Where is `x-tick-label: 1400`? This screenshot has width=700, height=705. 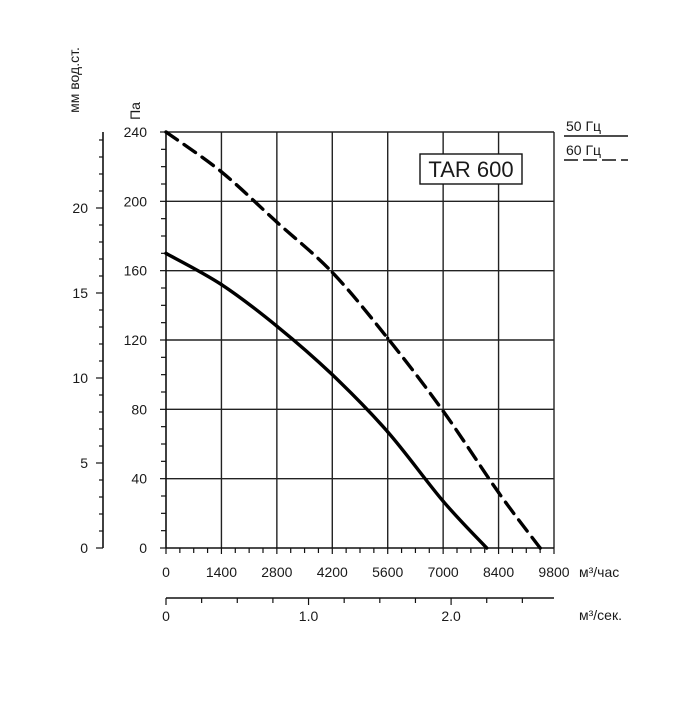 x-tick-label: 1400 is located at coordinates (221, 572).